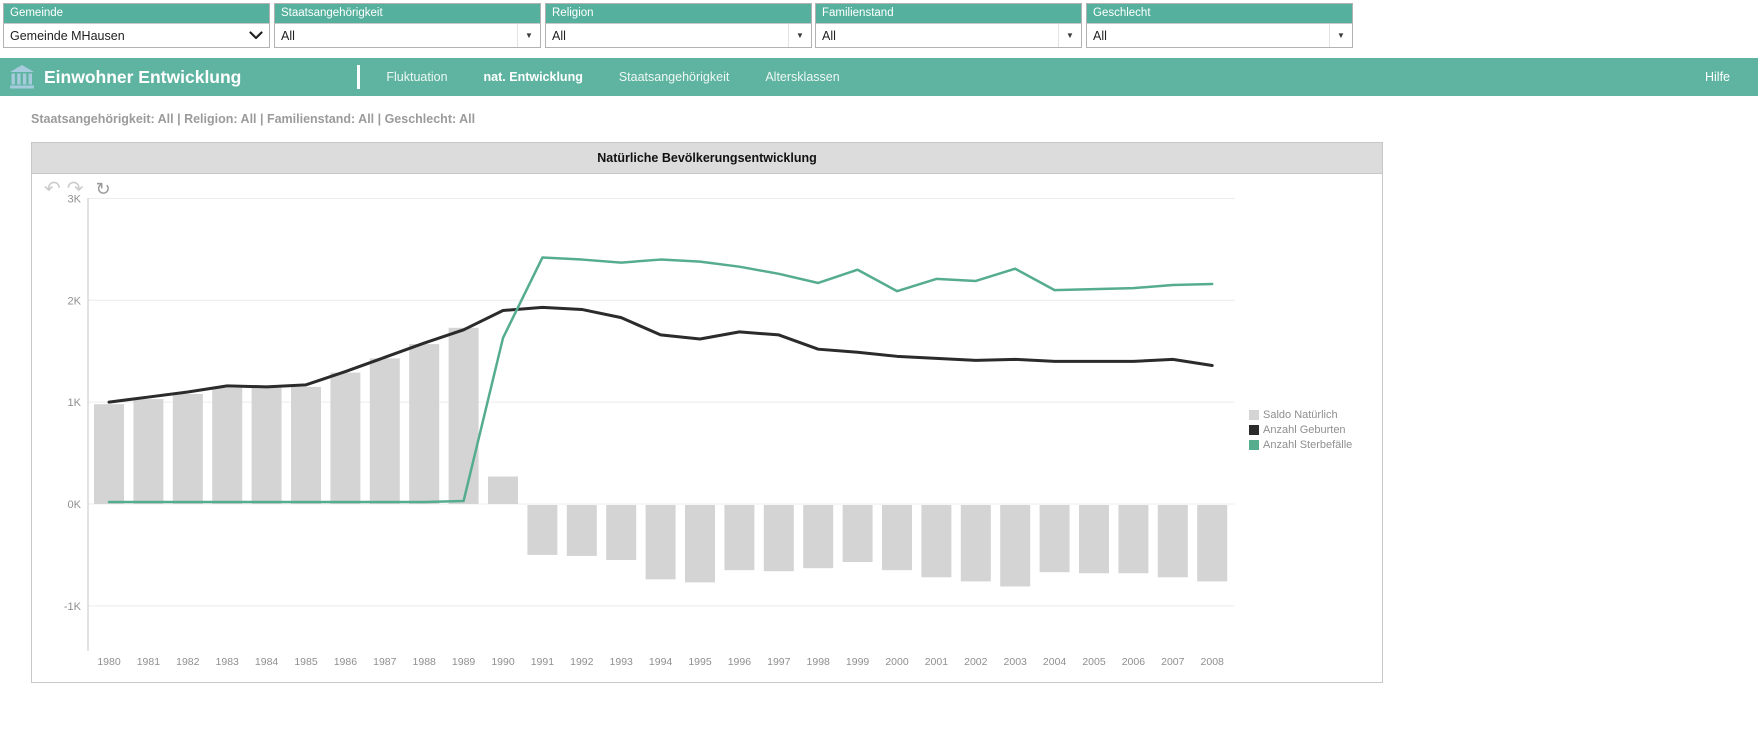  I want to click on x-axis-year-label: 2003, so click(1016, 662).